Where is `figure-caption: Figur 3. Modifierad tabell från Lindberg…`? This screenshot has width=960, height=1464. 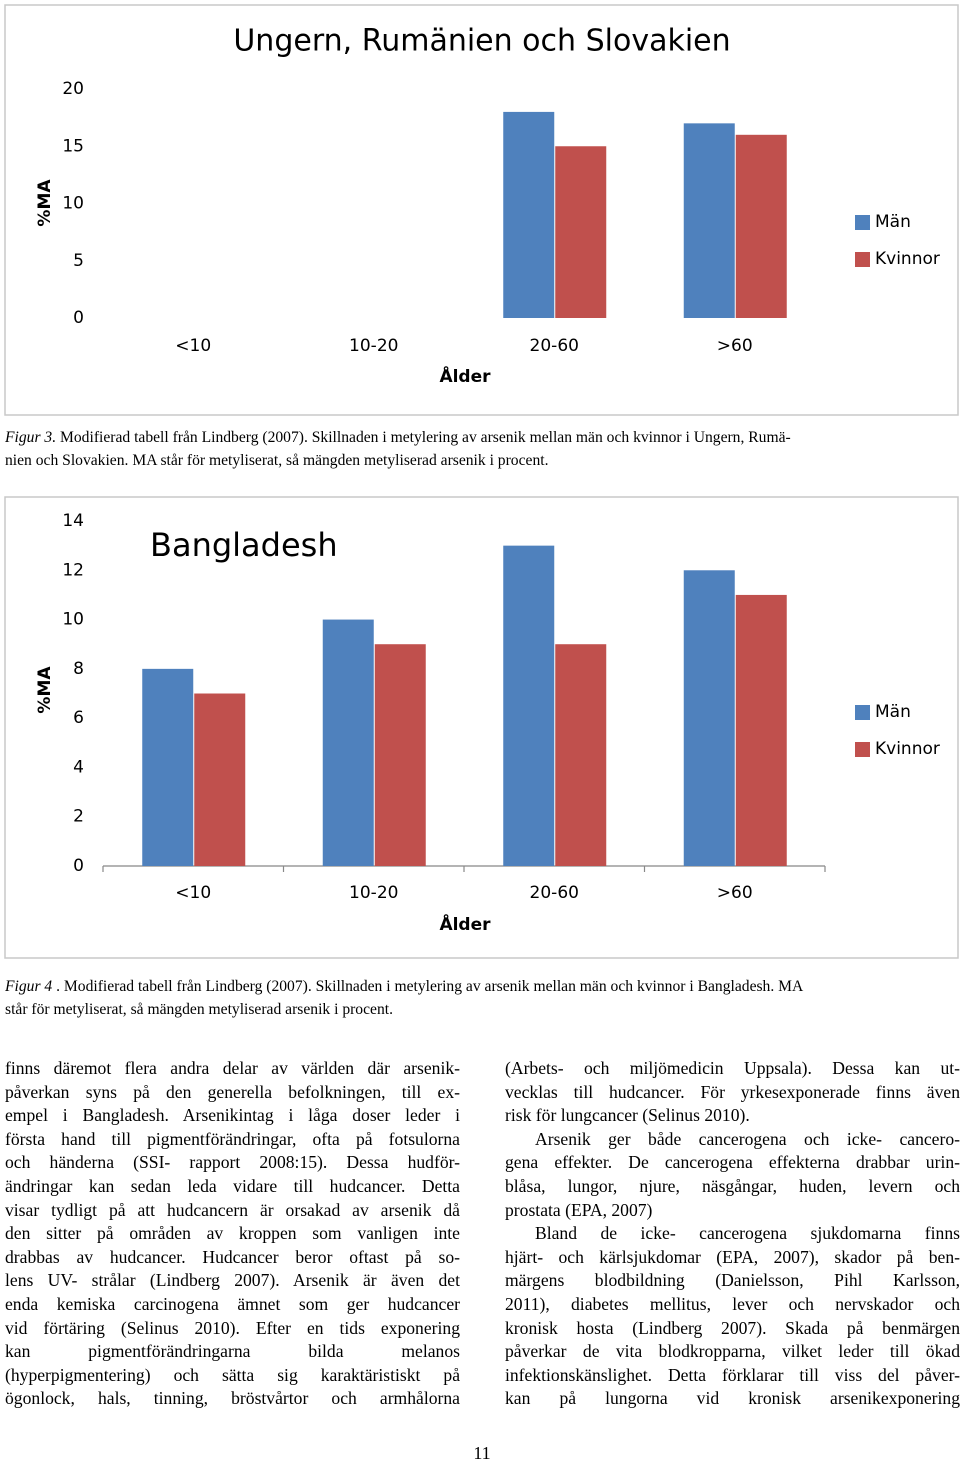 figure-caption: Figur 3. Modifierad tabell från Lindberg… is located at coordinates (482, 449).